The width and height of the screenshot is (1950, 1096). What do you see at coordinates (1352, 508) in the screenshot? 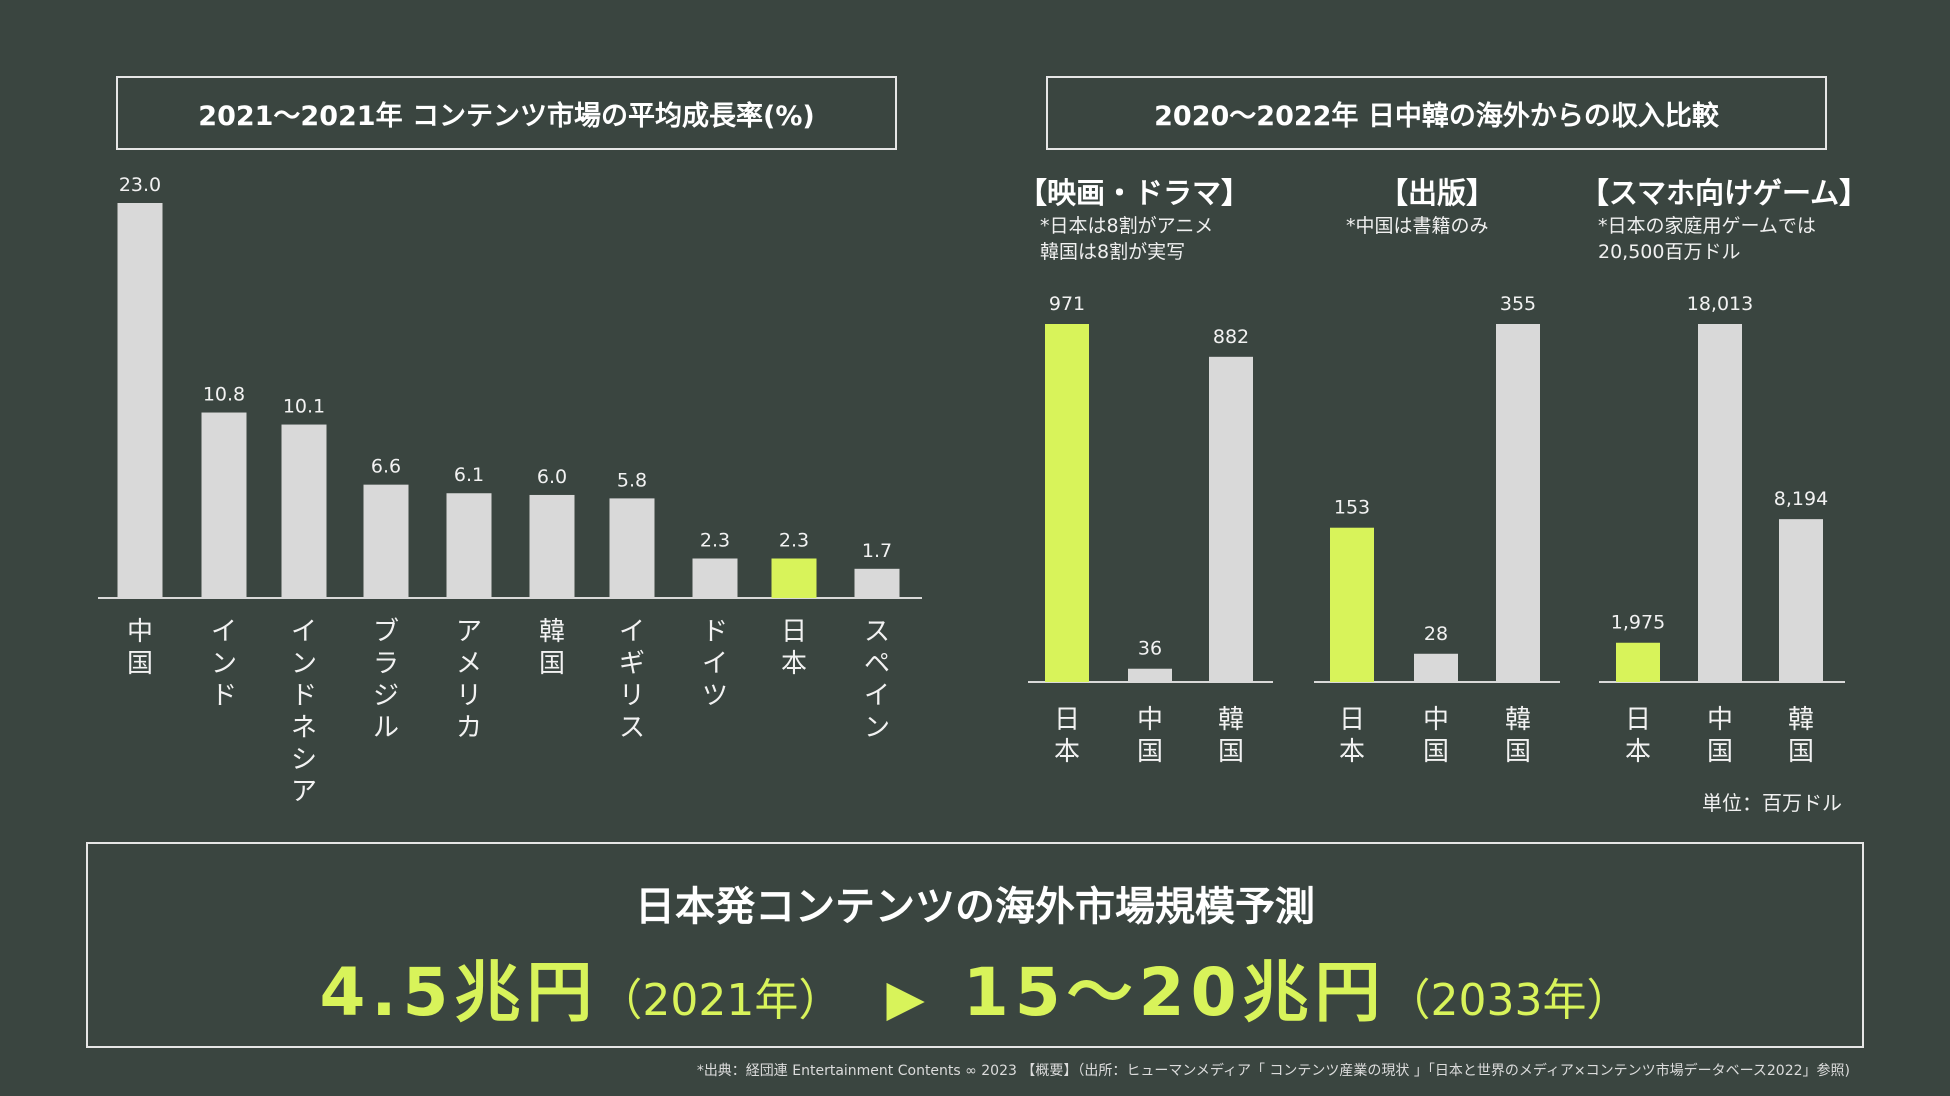
I see `revenue-value-label: 153` at bounding box center [1352, 508].